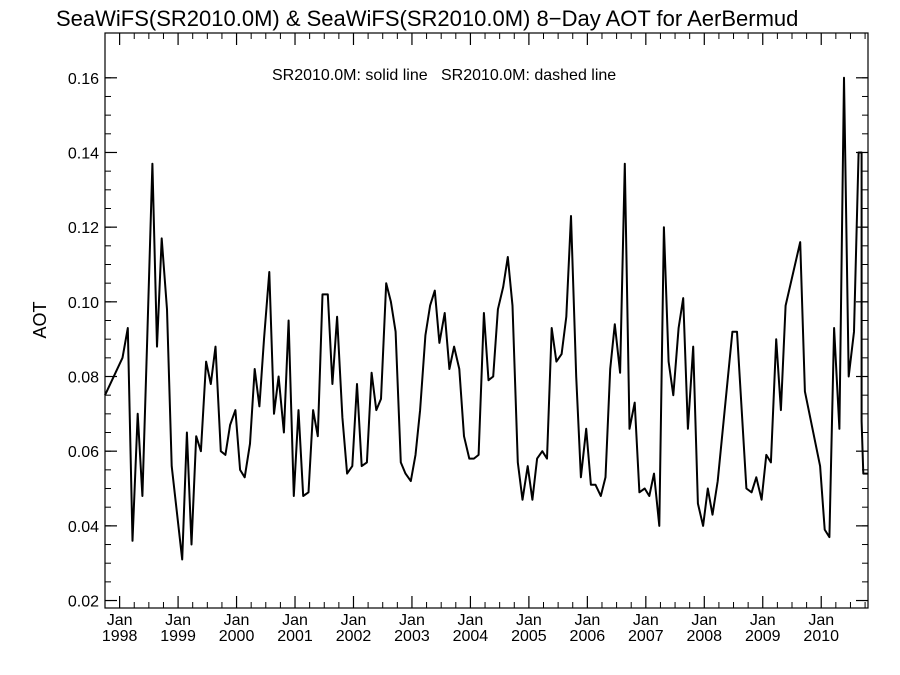 The image size is (900, 675). I want to click on x-tick-year-label: 2007, so click(646, 636).